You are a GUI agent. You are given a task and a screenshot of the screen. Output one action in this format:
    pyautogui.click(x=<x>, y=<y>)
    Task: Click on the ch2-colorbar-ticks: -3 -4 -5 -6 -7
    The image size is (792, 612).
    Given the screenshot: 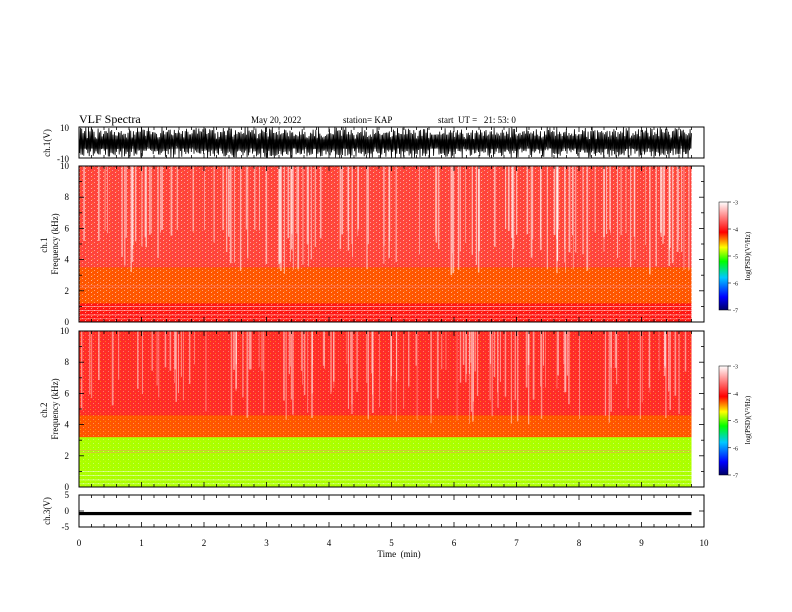 What is the action you would take?
    pyautogui.click(x=733, y=422)
    